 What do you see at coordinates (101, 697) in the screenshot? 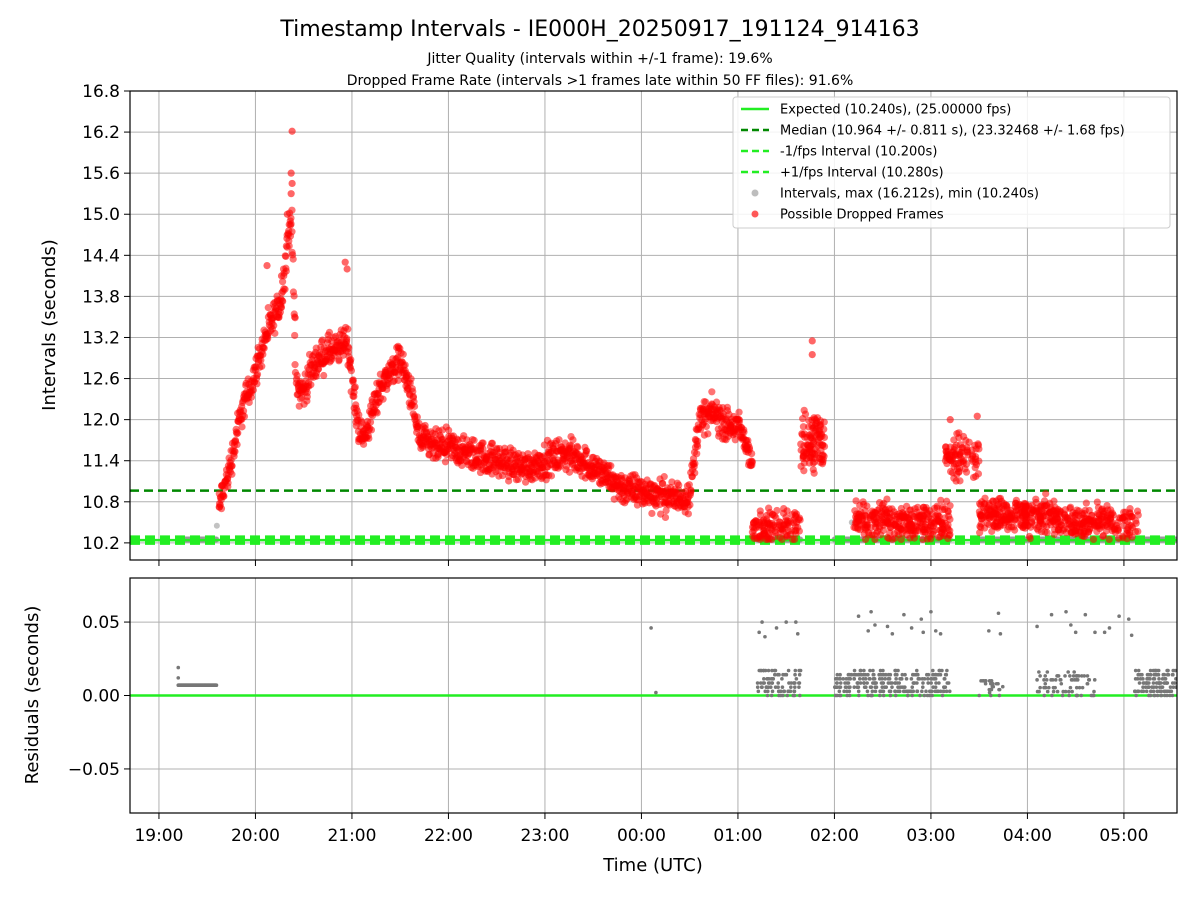
I see `y-tick-label: 0.00` at bounding box center [101, 697].